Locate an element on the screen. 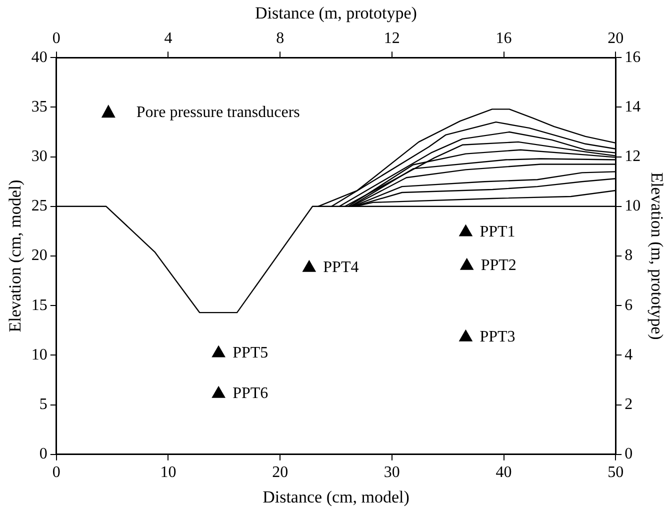 The height and width of the screenshot is (512, 672). x-tick-label: 50 is located at coordinates (616, 473).